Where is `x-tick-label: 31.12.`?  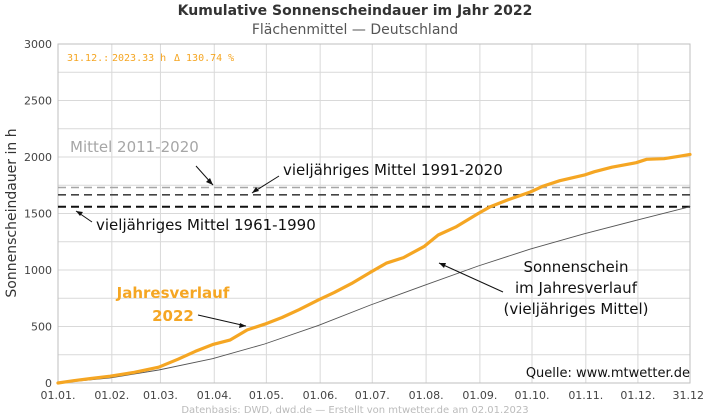 x-tick-label: 31.12. is located at coordinates (688, 395).